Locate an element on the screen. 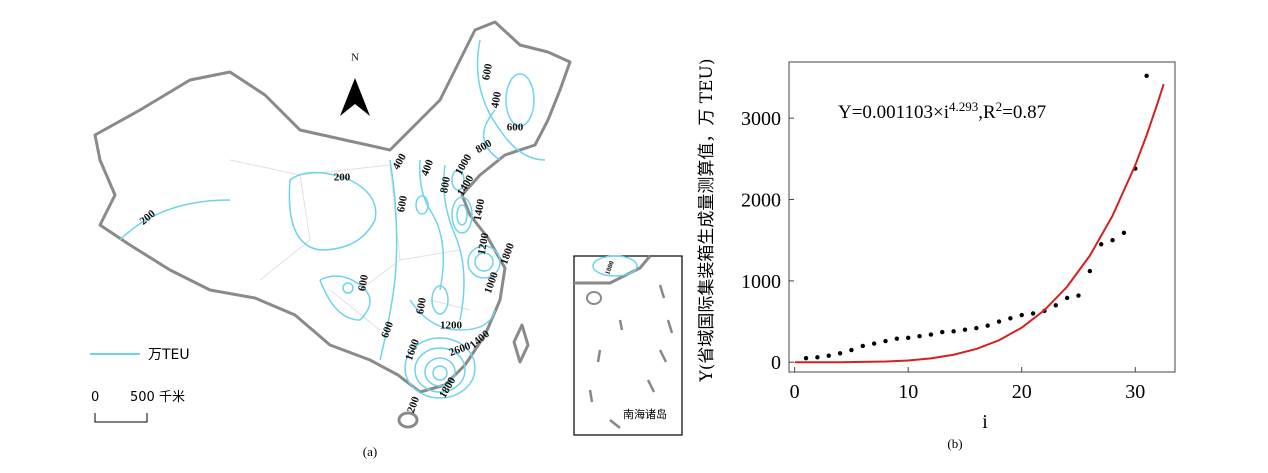 The height and width of the screenshot is (473, 1268). inset-hainan is located at coordinates (594, 298).